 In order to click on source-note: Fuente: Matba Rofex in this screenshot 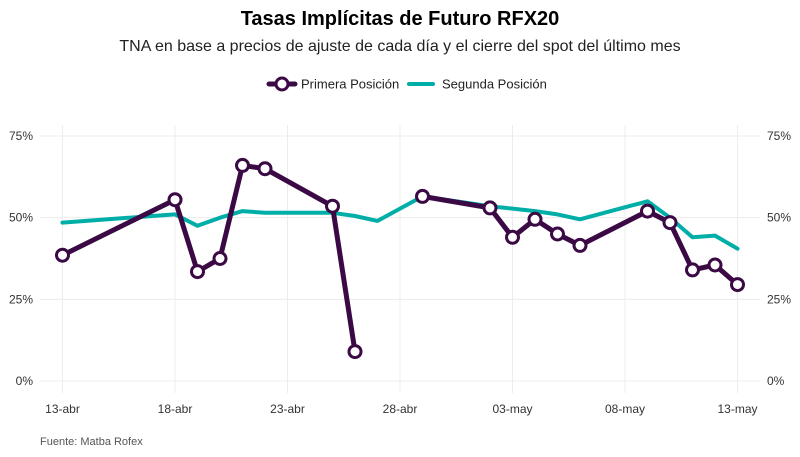, I will do `click(91, 442)`.